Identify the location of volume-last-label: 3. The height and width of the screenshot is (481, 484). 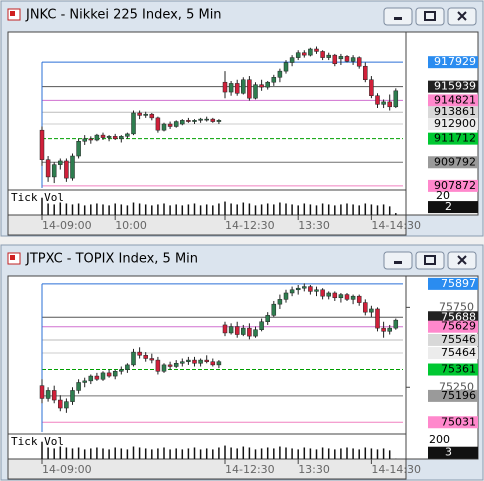
(448, 452).